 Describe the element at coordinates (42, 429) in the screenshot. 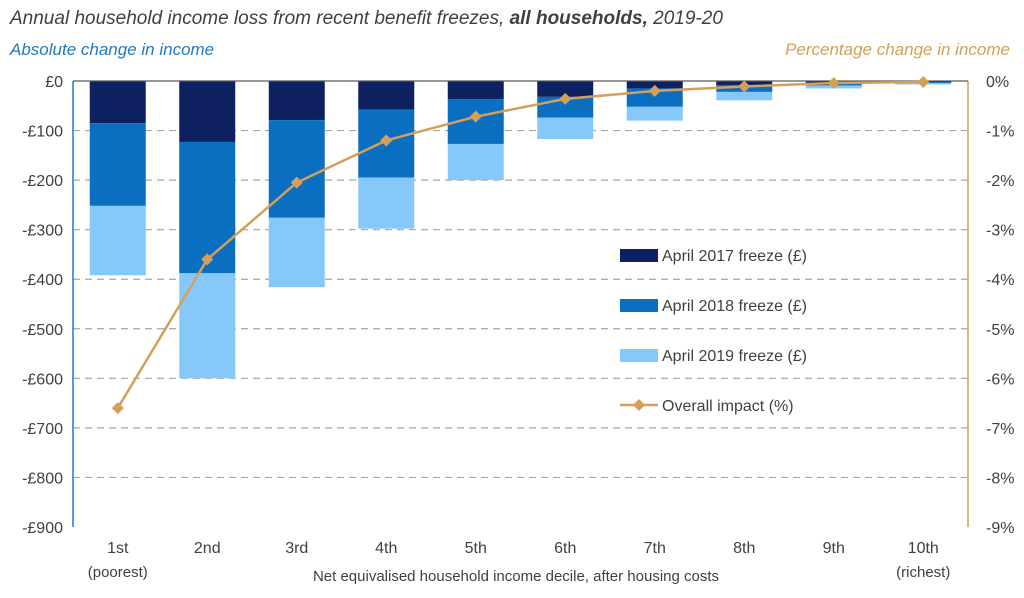

I see `left-tick-label: -£700` at that location.